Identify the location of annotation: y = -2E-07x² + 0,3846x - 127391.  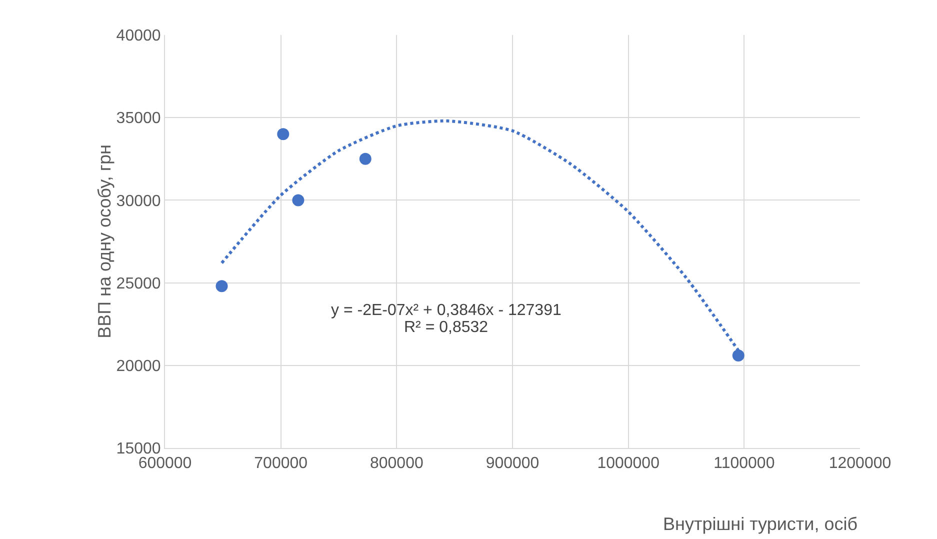
(446, 310).